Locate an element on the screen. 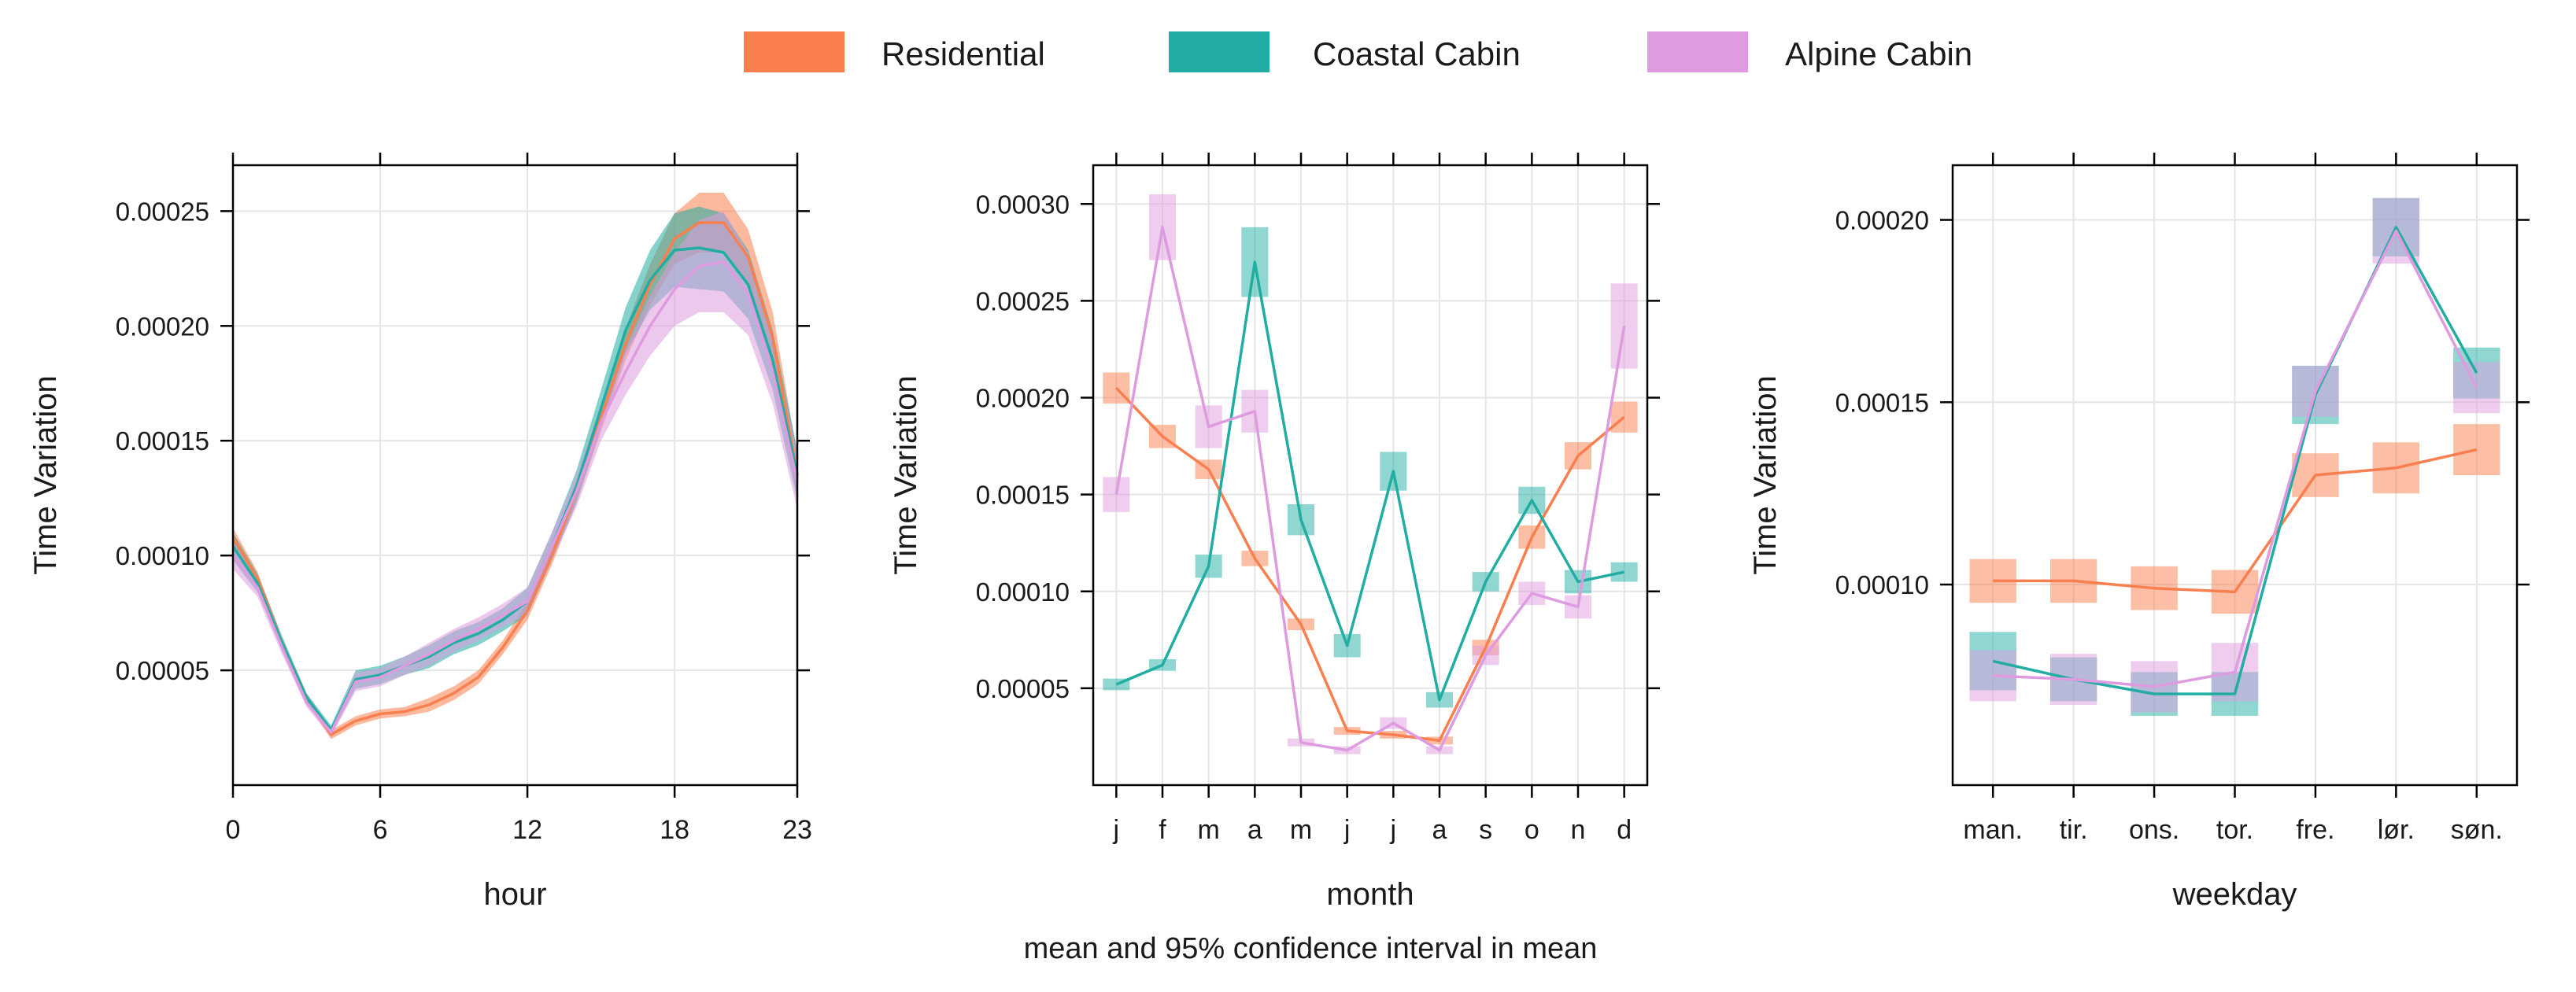 Image resolution: width=2576 pixels, height=992 pixels. legend: Residential Coastal Cabin Alpine Cabin is located at coordinates (1358, 51).